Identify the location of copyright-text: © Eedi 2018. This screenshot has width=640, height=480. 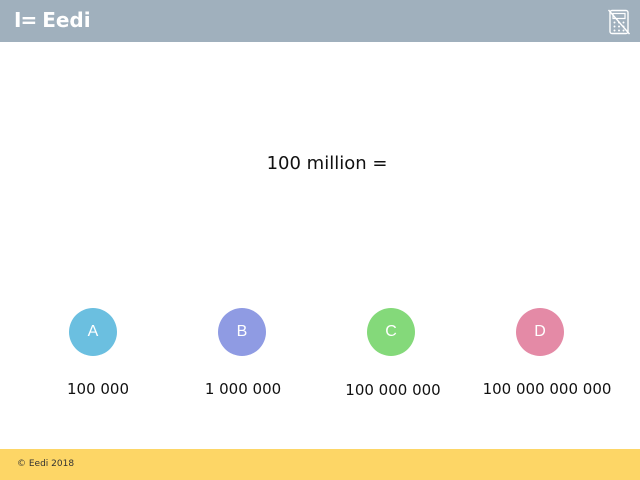
(46, 464).